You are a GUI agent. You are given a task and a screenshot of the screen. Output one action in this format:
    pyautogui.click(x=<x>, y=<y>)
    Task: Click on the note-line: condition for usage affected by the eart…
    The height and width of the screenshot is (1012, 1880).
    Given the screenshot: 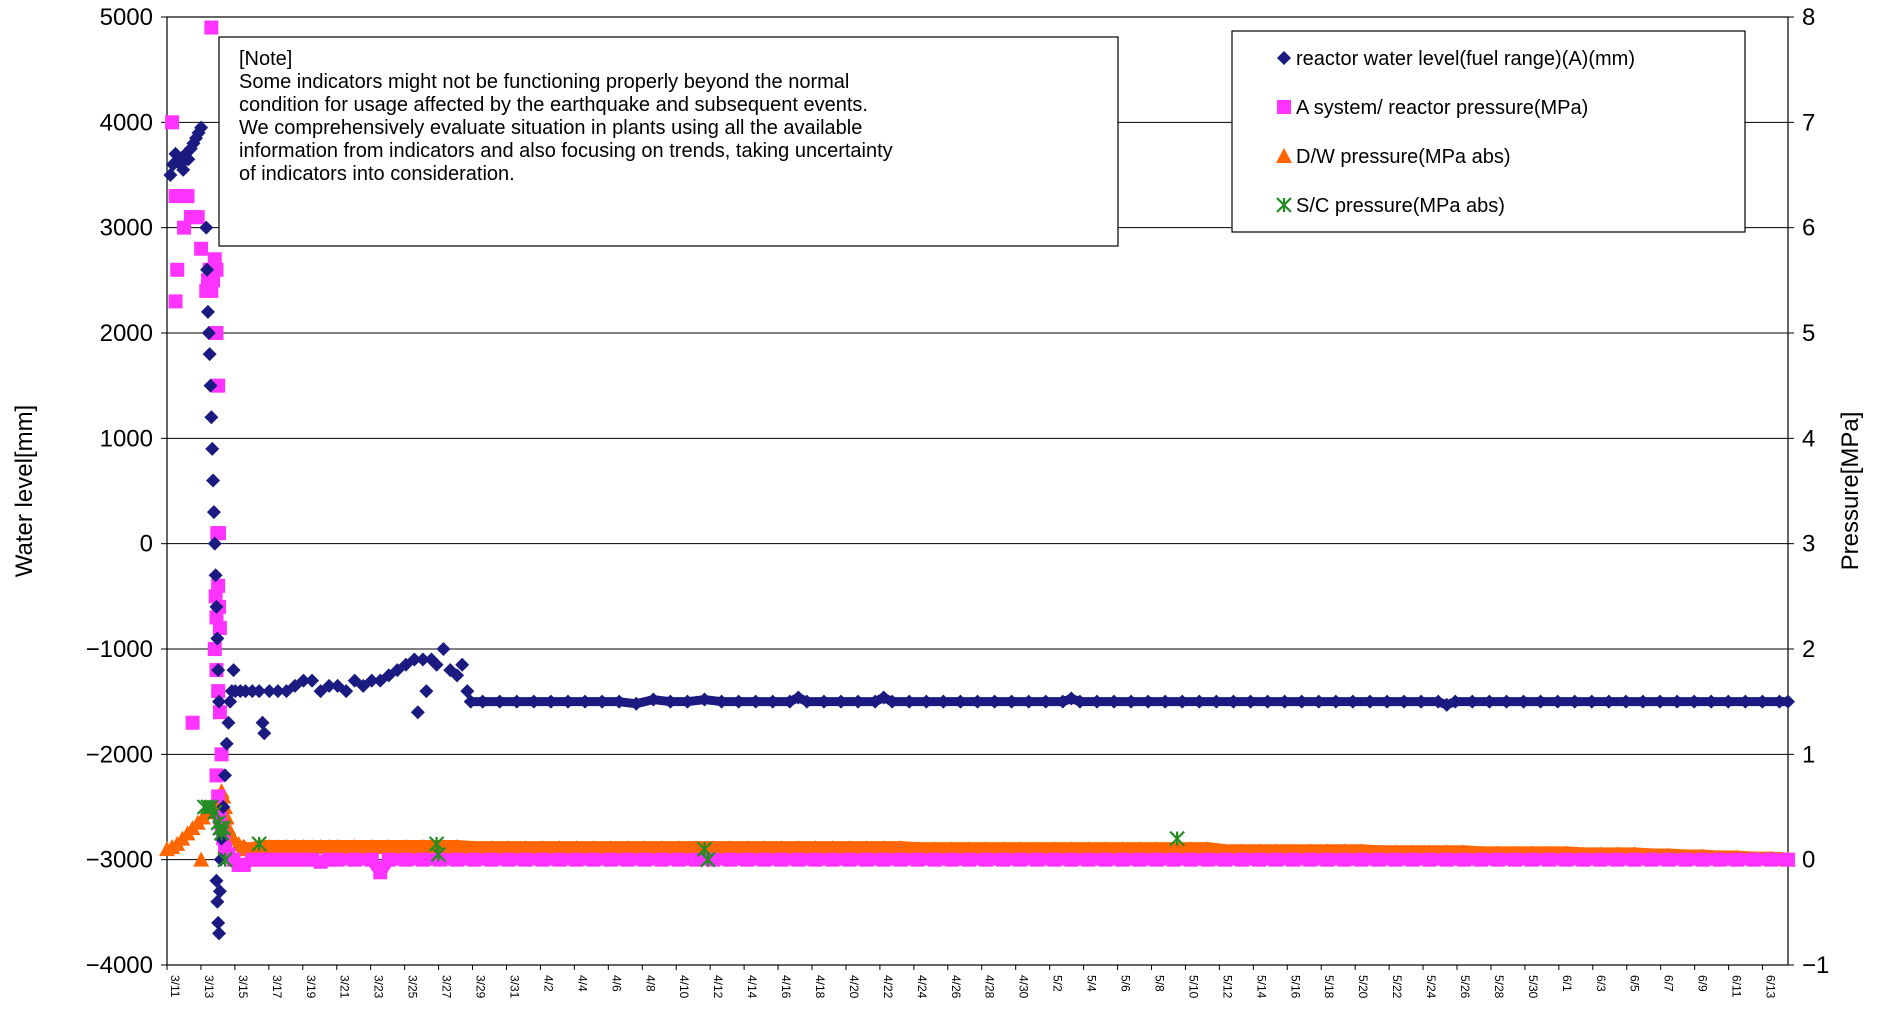 What is the action you would take?
    pyautogui.click(x=553, y=105)
    